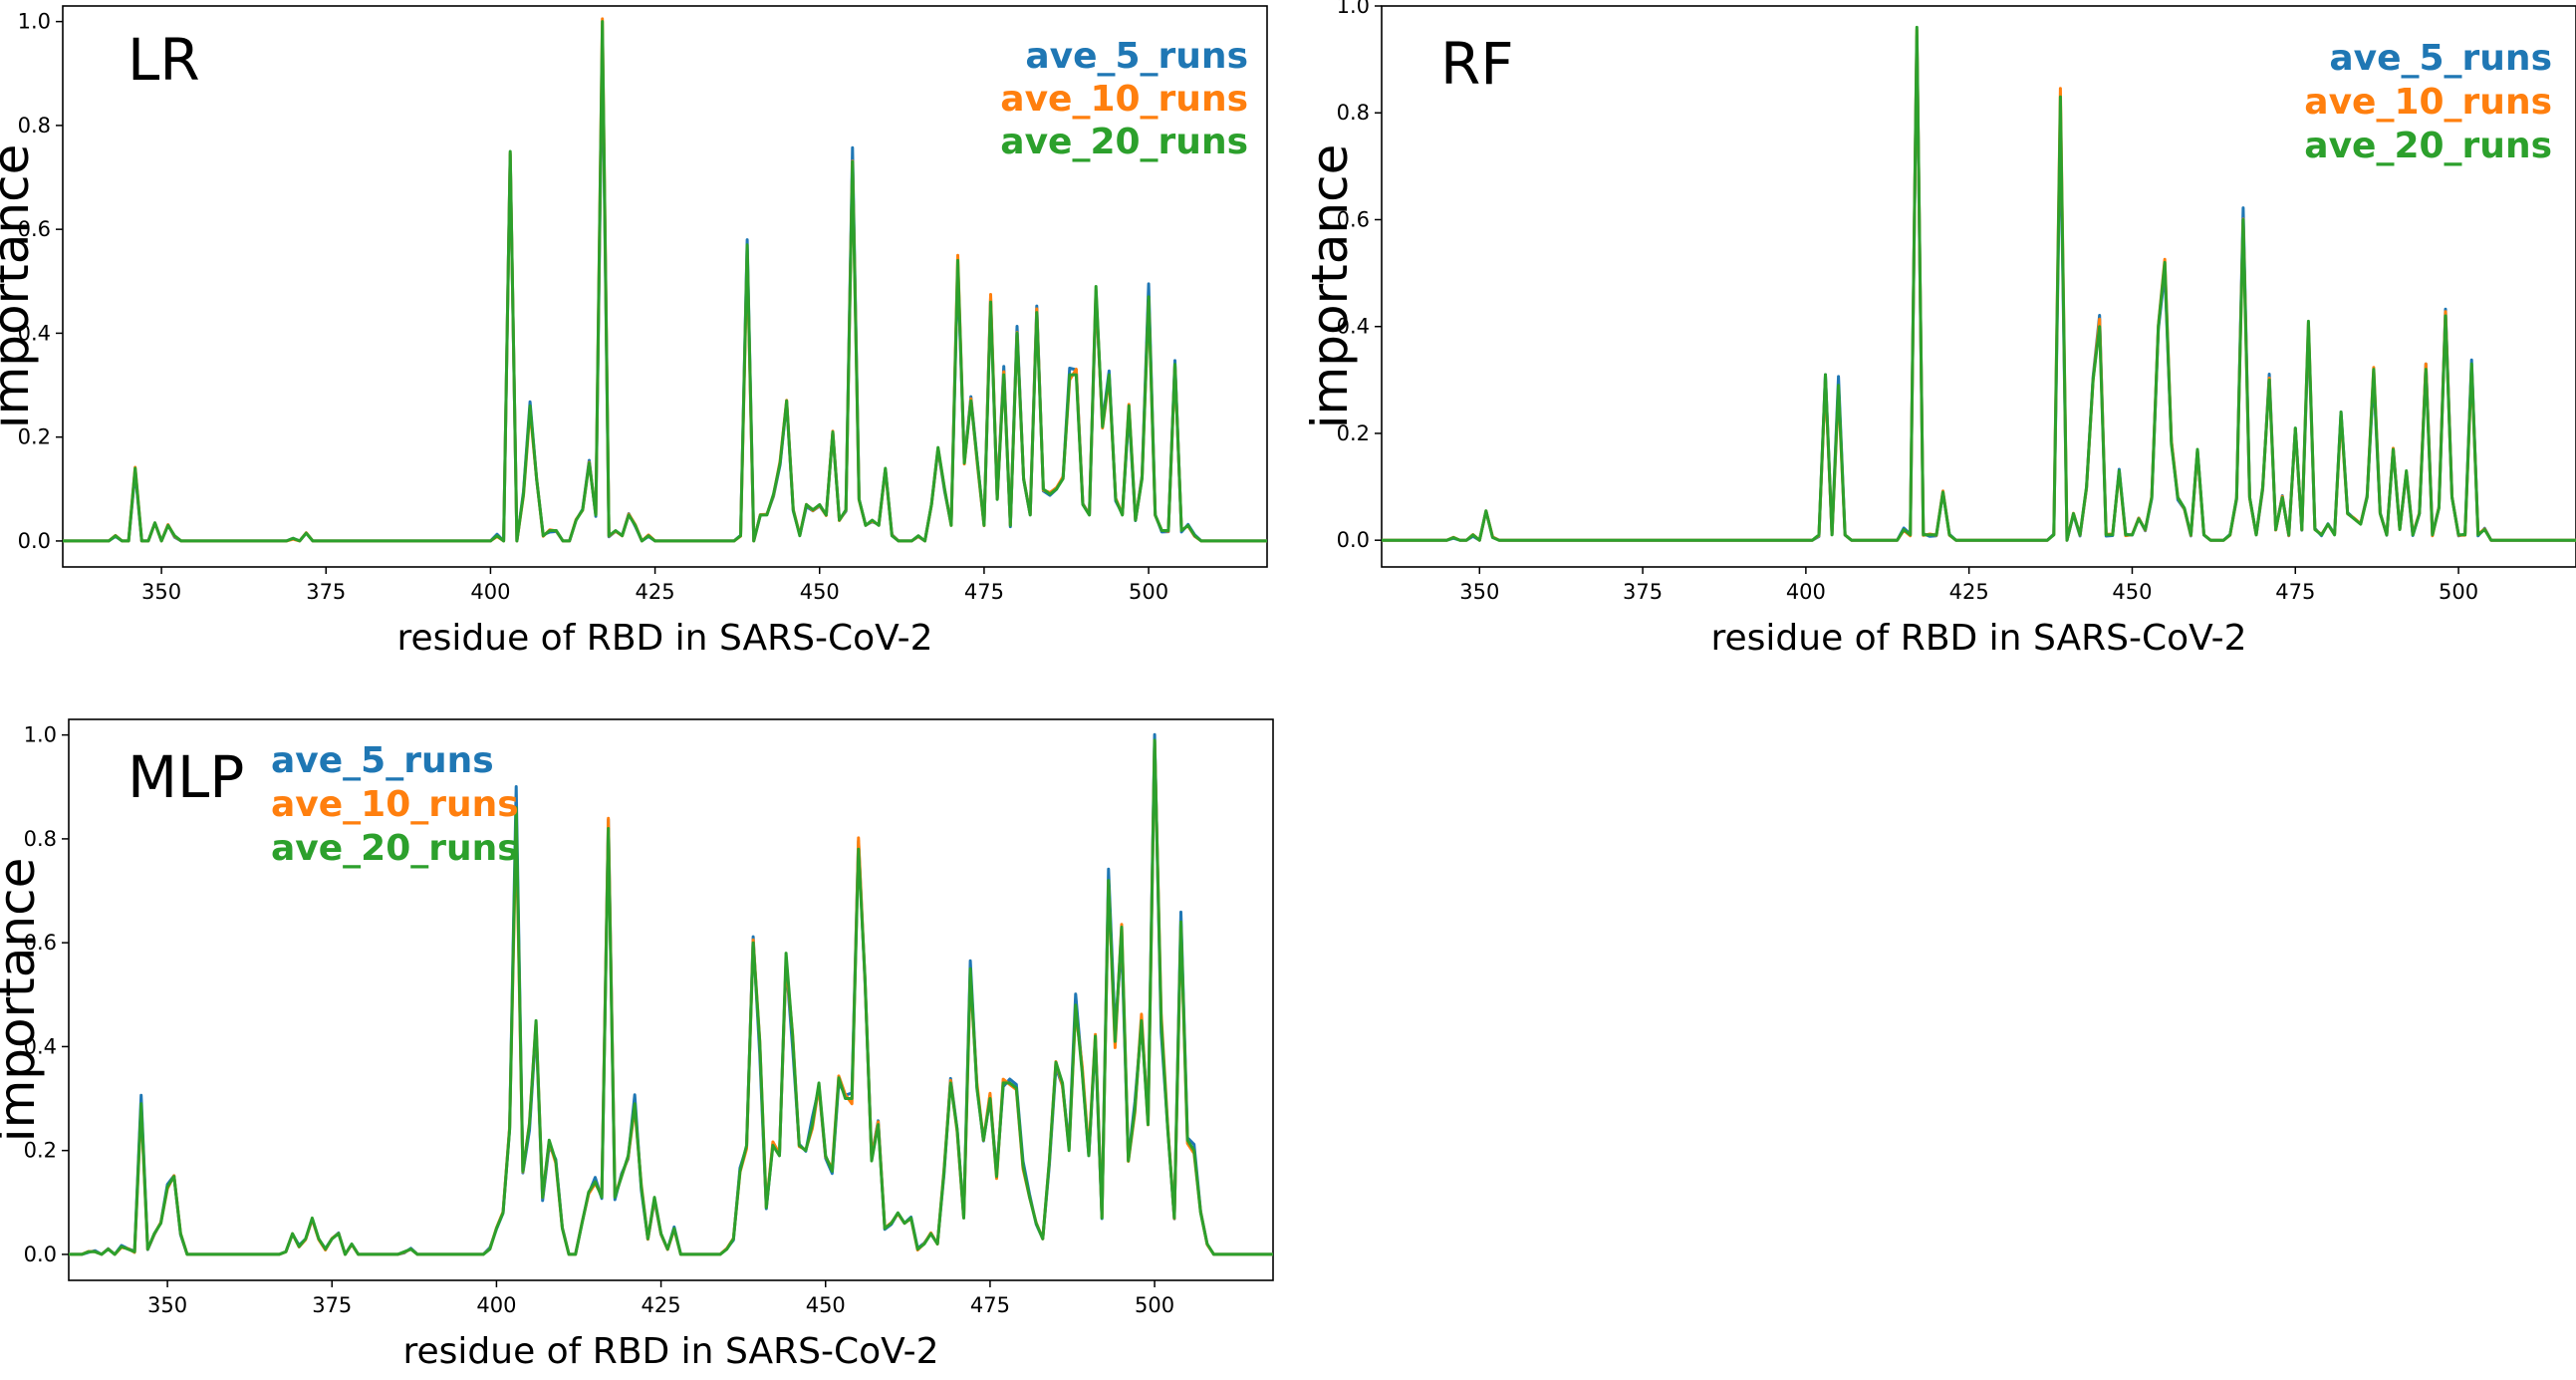  Describe the element at coordinates (1148, 592) in the screenshot. I see `lr-xtick-label: 500` at that location.